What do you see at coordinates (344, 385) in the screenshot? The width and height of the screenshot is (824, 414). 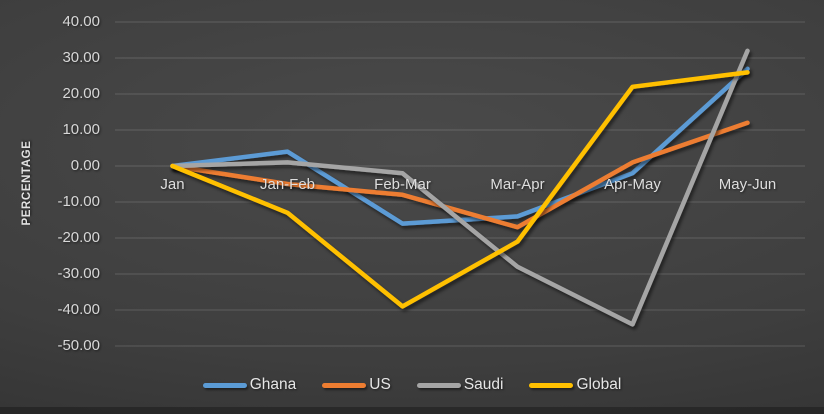 I see `legend-swatch-us` at bounding box center [344, 385].